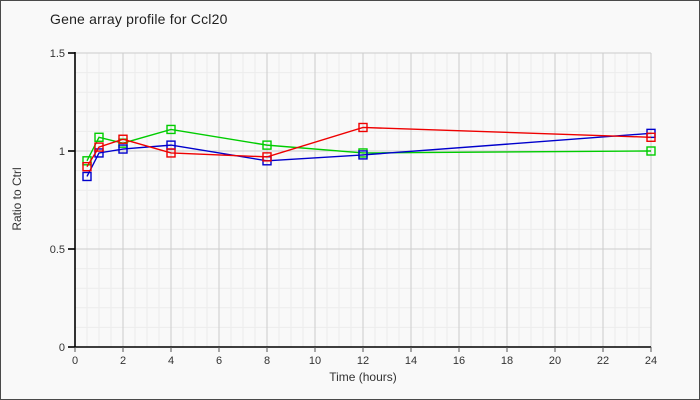  I want to click on y-tick-label: 1, so click(62, 152).